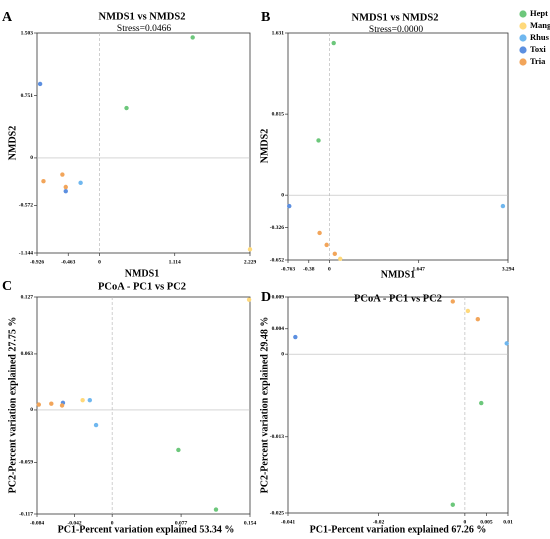 The height and width of the screenshot is (539, 550). Describe the element at coordinates (288, 522) in the screenshot. I see `x-tick-label: -0.041` at that location.